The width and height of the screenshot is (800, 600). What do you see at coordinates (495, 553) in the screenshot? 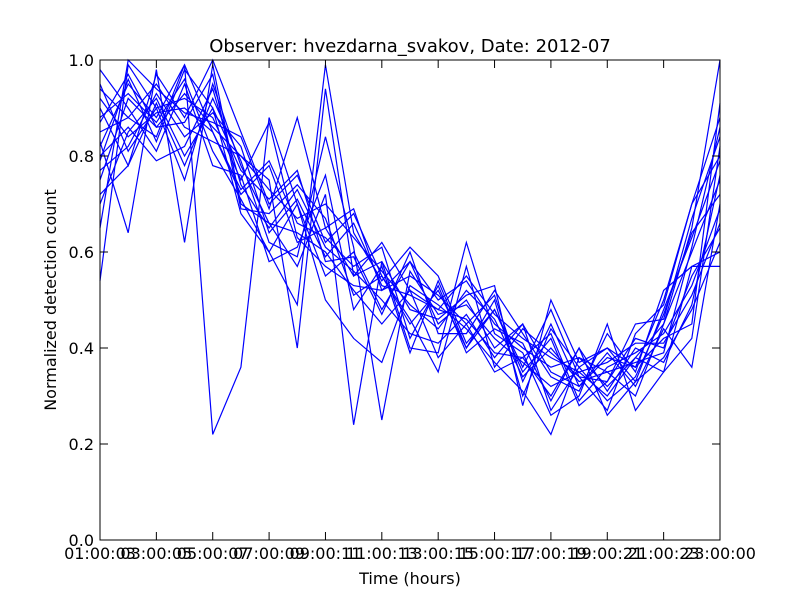
I see `x-tick-label: 15:00:17` at bounding box center [495, 553].